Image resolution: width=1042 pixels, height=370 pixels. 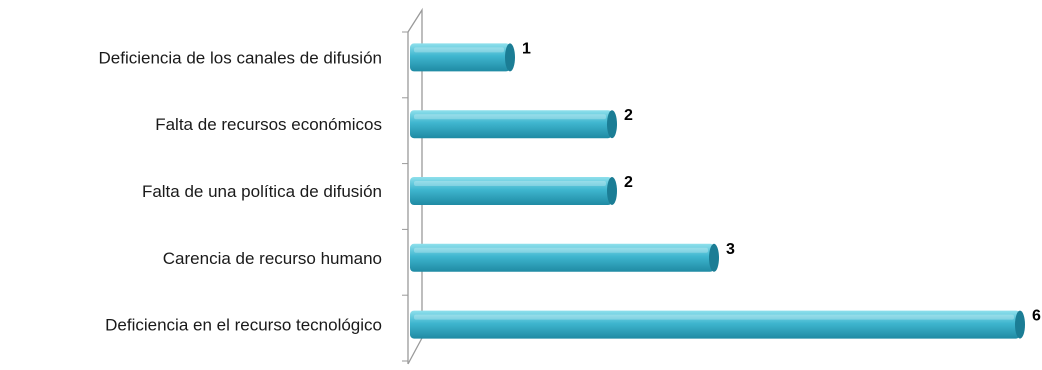 What do you see at coordinates (268, 124) in the screenshot?
I see `category-label: Falta de recursos económicos` at bounding box center [268, 124].